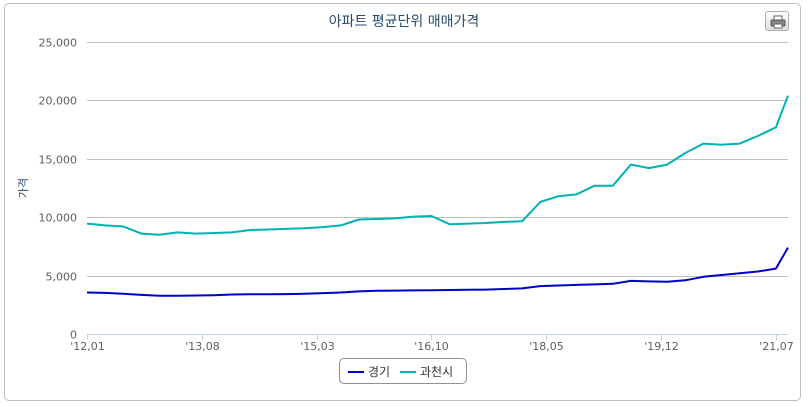 Image resolution: width=808 pixels, height=407 pixels. I want to click on print-button, so click(777, 21).